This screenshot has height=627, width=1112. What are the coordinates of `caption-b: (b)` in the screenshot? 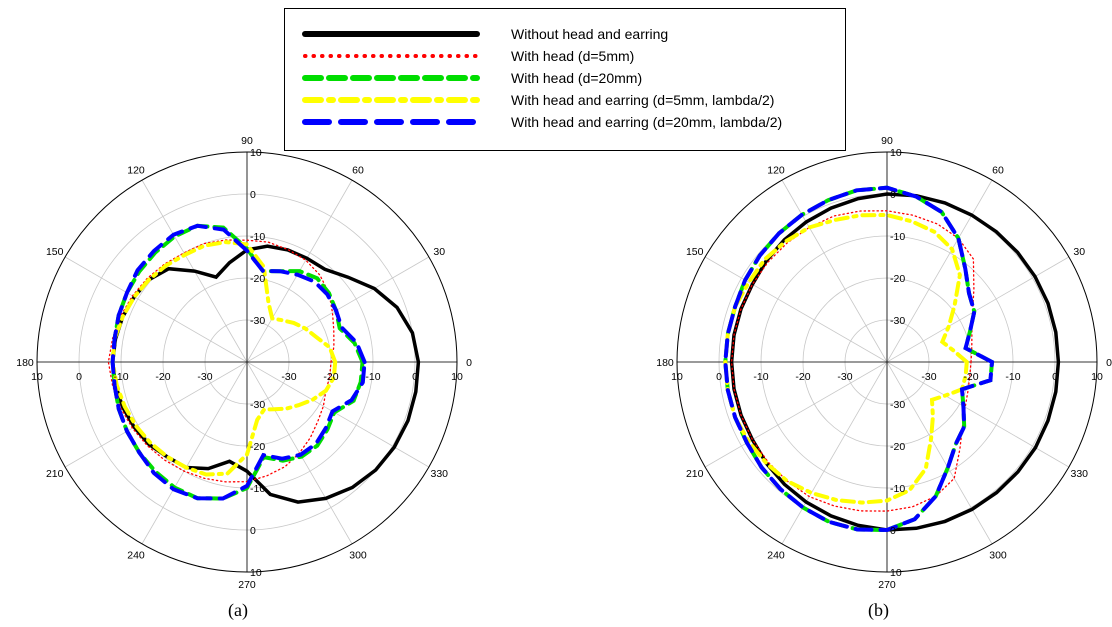 It's located at (878, 610).